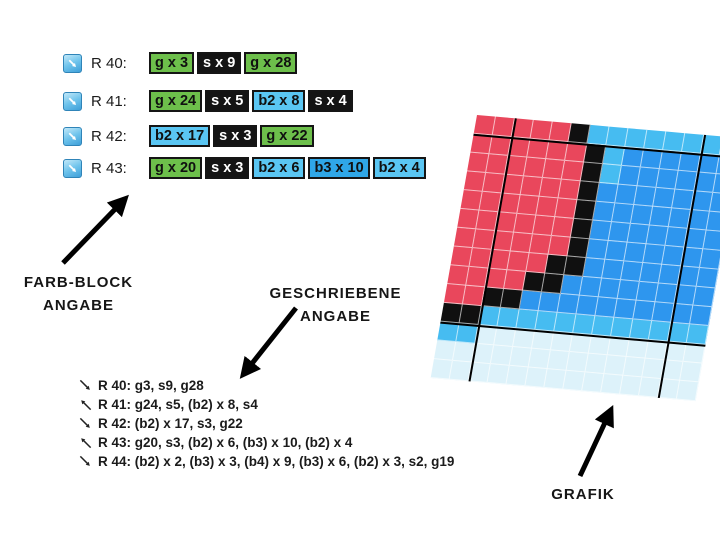 The image size is (720, 540). Describe the element at coordinates (335, 305) in the screenshot. I see `geschriebene-label: GESCHRIEBENE ANGABE` at that location.